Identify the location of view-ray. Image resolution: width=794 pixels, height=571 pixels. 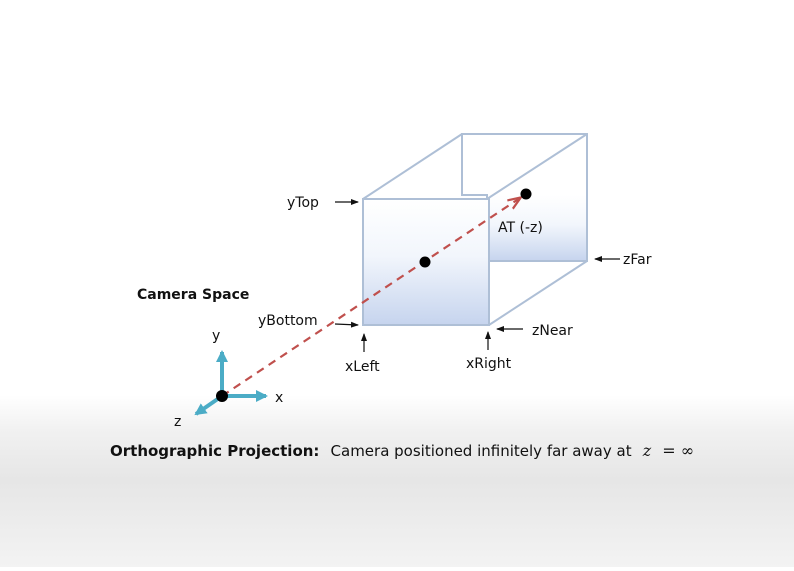
(370, 297).